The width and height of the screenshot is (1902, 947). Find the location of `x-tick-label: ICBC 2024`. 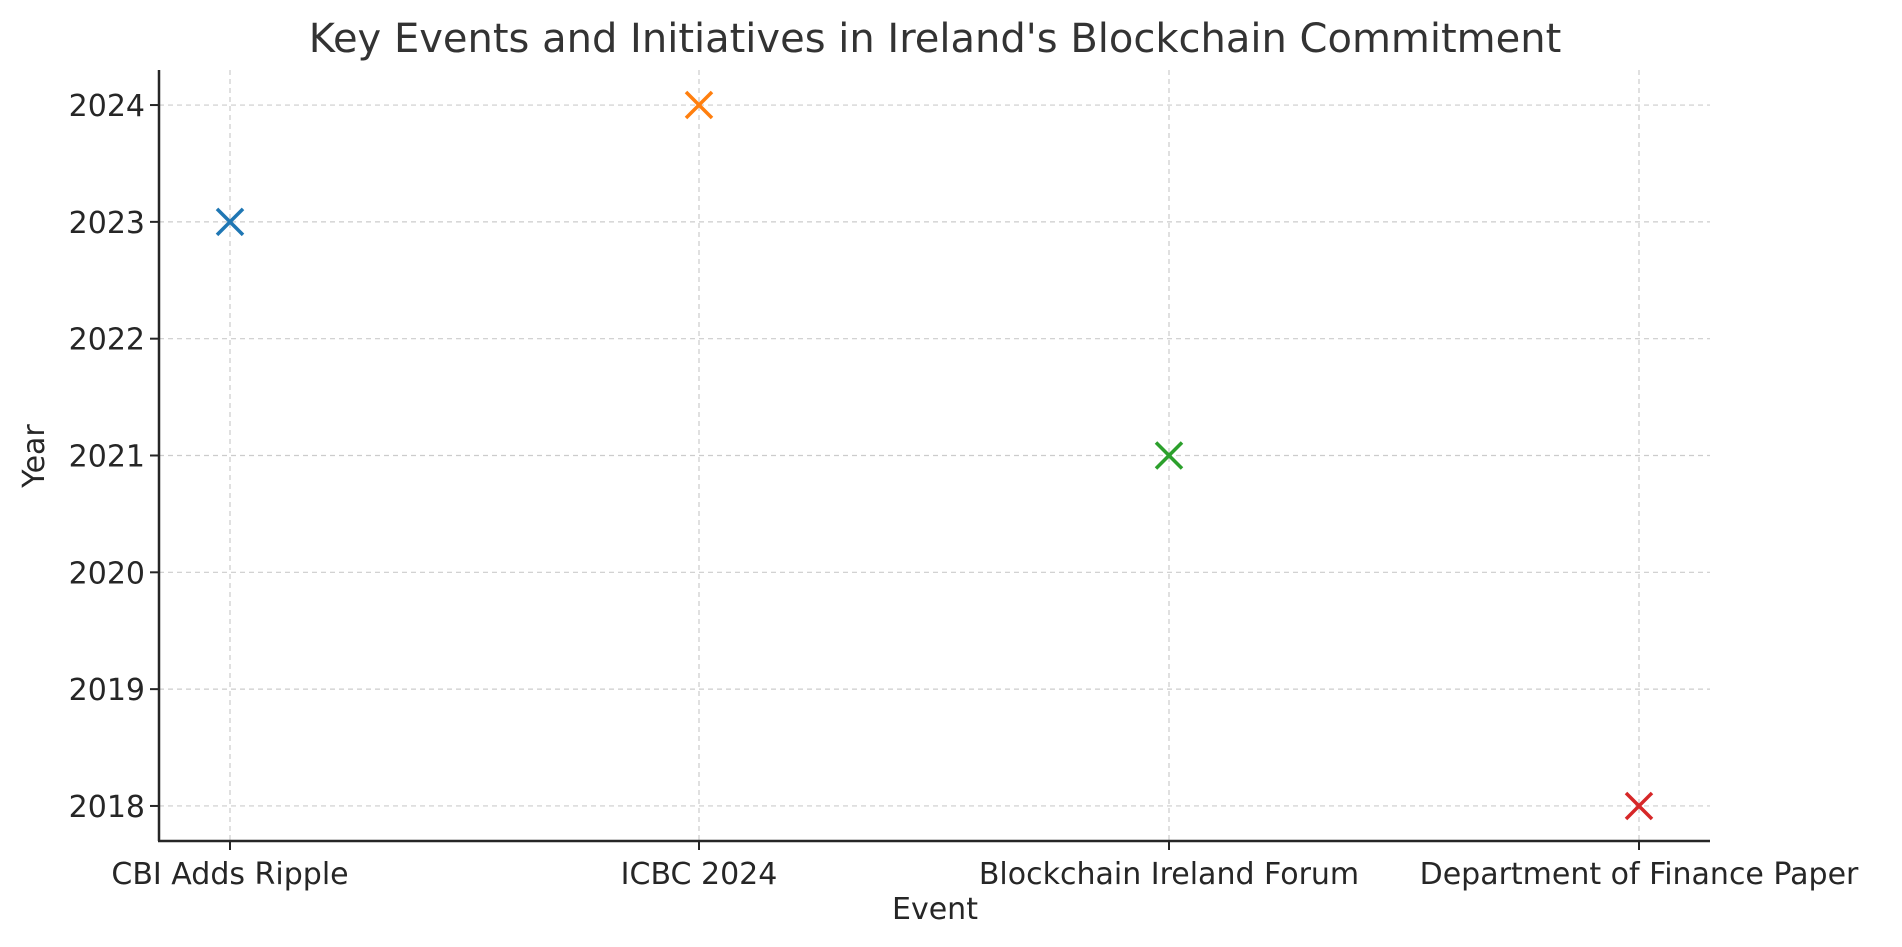

x-tick-label: ICBC 2024 is located at coordinates (699, 874).